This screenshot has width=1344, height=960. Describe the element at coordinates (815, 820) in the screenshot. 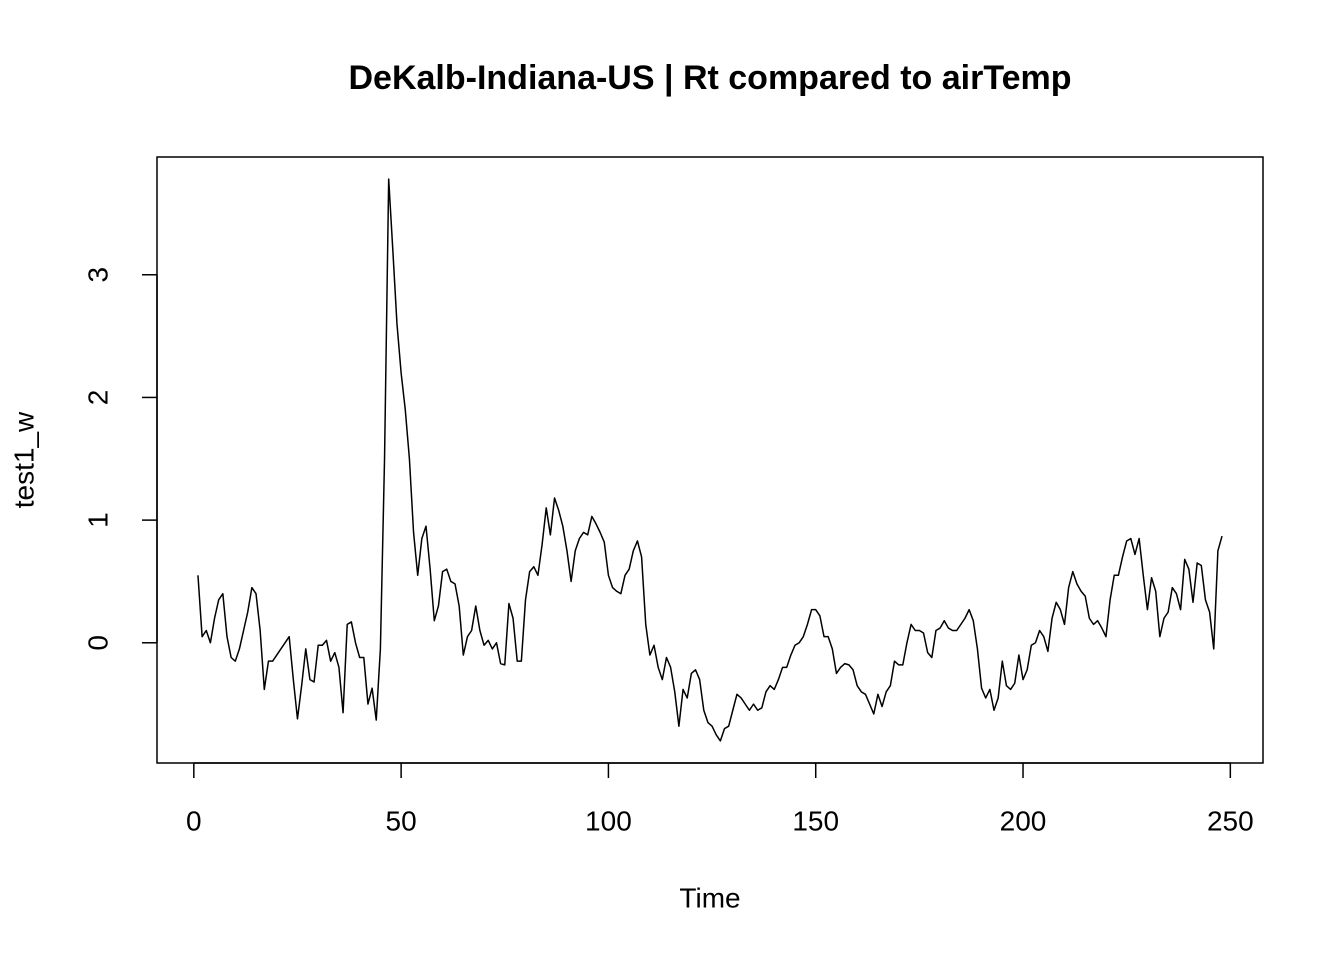

I see `x-tick-label: 150` at that location.